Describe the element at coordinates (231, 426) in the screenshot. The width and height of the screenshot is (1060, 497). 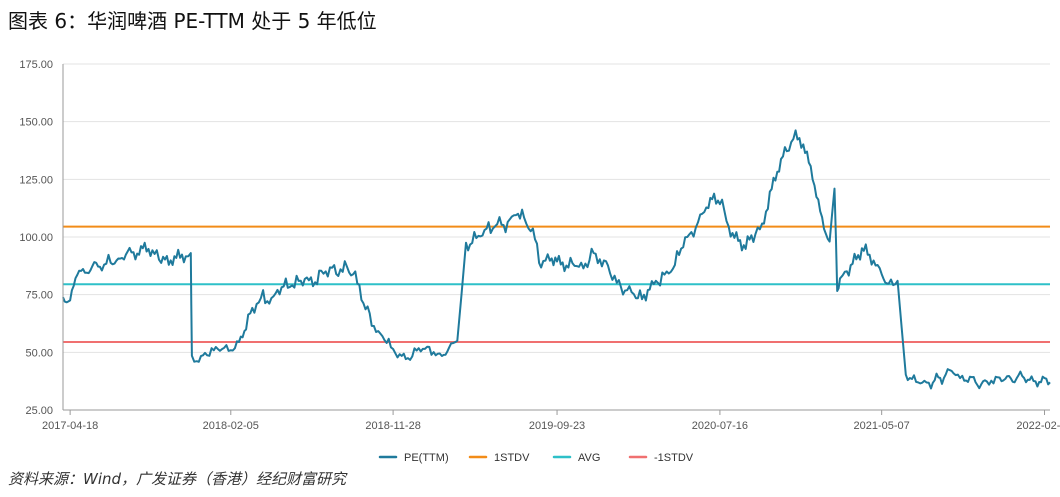
I see `x-tick-label: 2018-02-05` at that location.